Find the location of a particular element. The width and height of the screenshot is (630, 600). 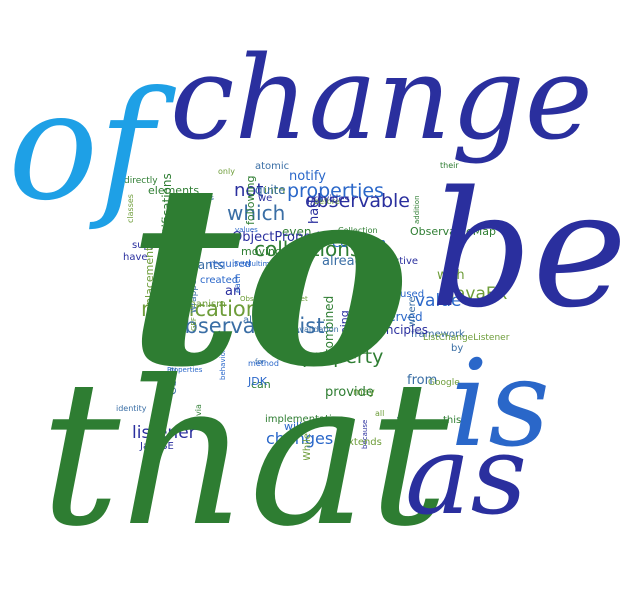

cloud-word: used is located at coordinates (412, 294).